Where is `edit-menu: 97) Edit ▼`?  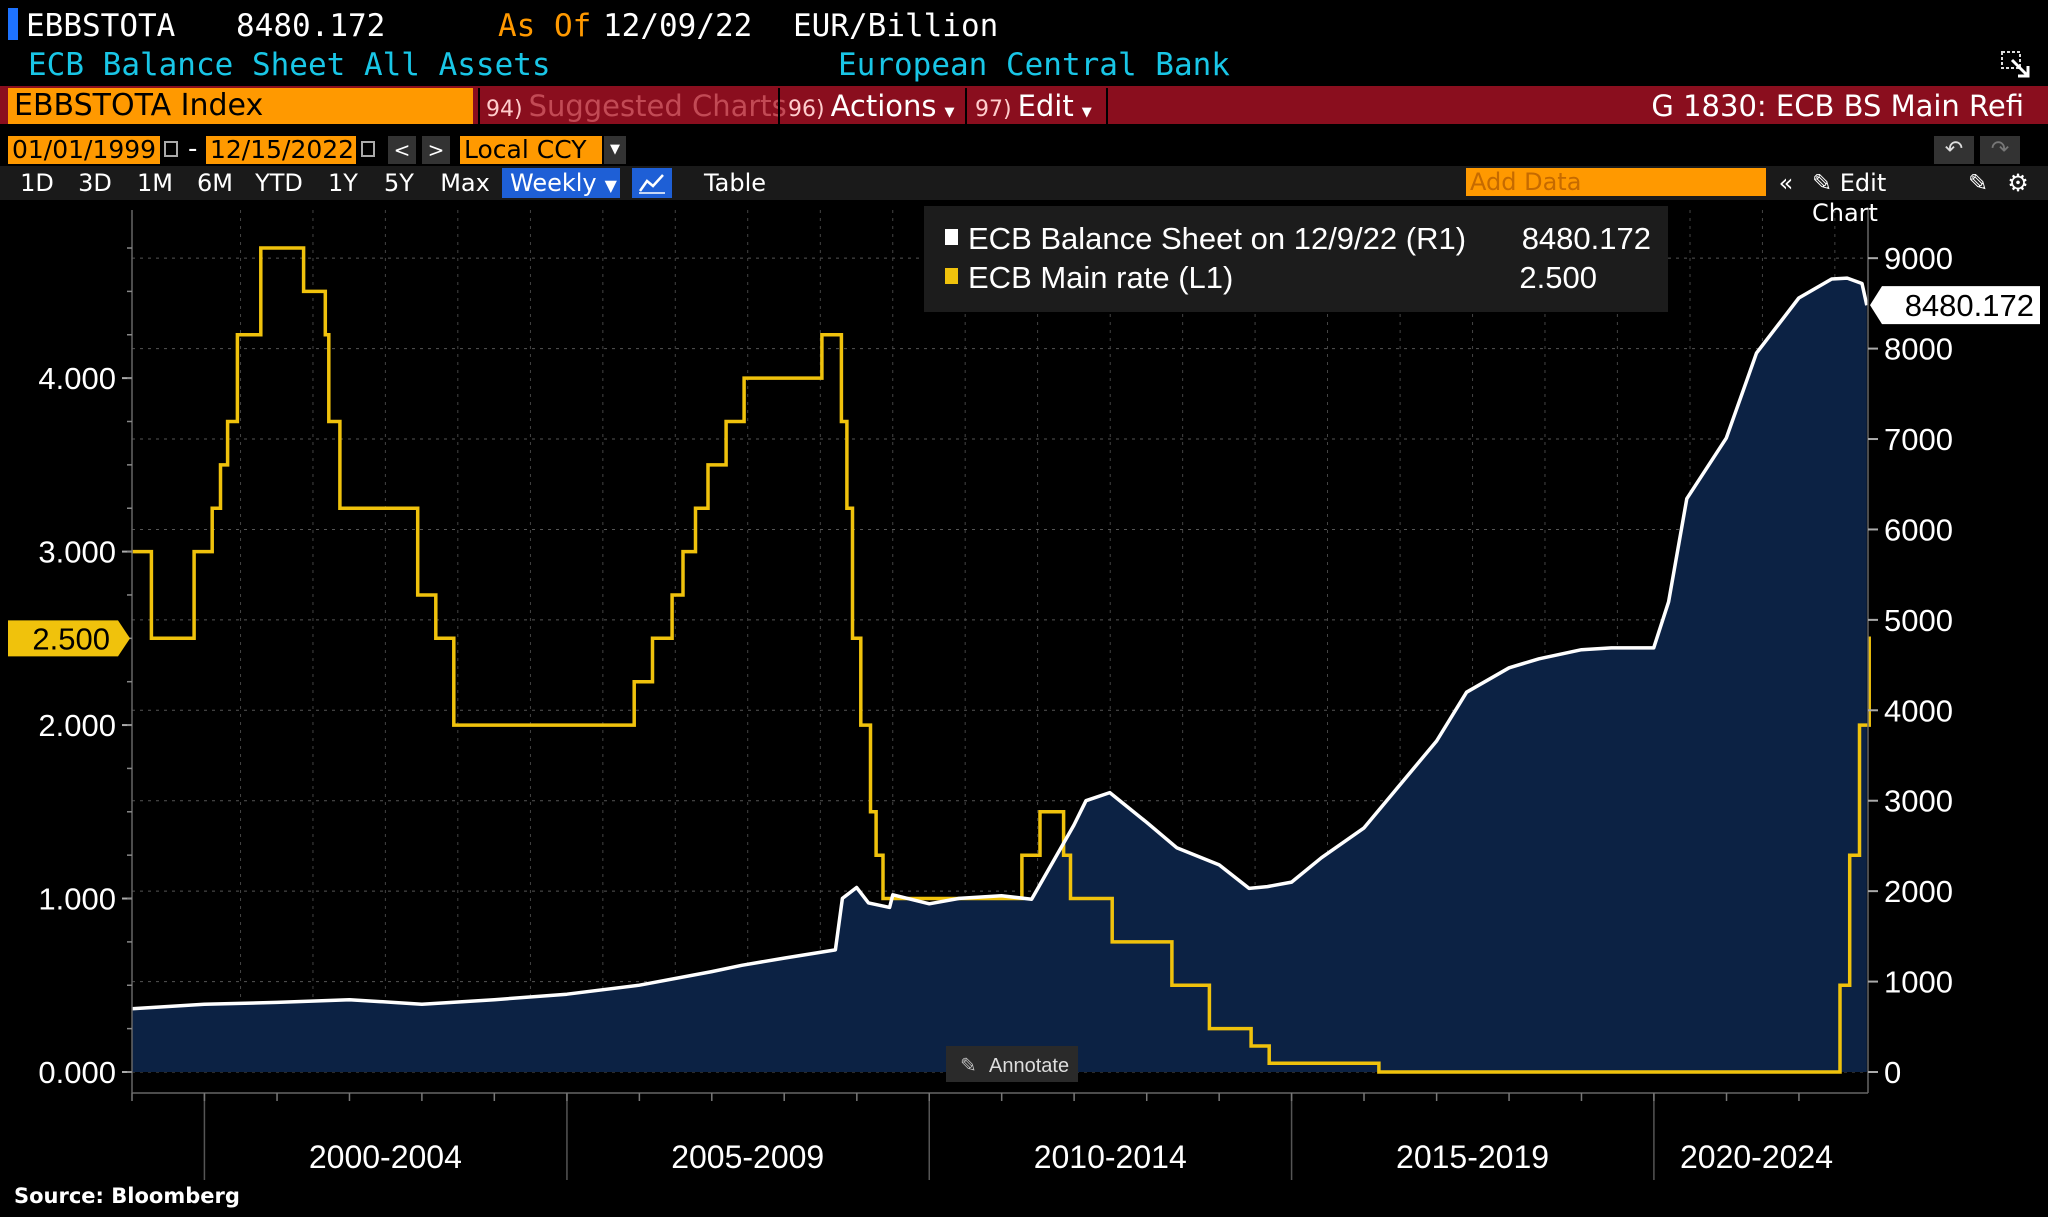 edit-menu: 97) Edit ▼ is located at coordinates (1033, 106).